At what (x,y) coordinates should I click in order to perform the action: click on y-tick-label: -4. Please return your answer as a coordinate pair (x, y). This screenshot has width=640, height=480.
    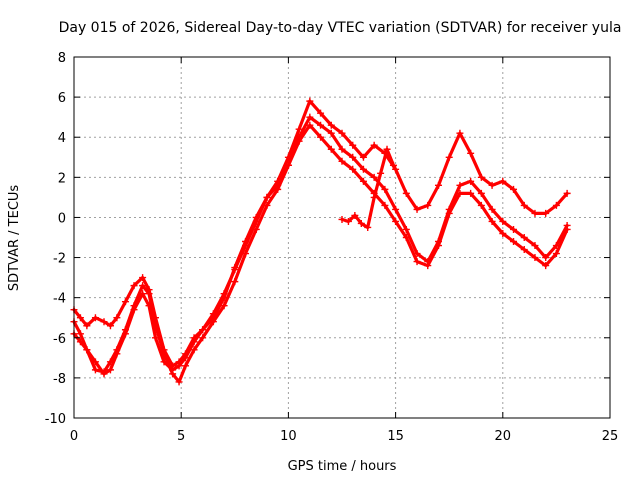
    Looking at the image, I should click on (59, 299).